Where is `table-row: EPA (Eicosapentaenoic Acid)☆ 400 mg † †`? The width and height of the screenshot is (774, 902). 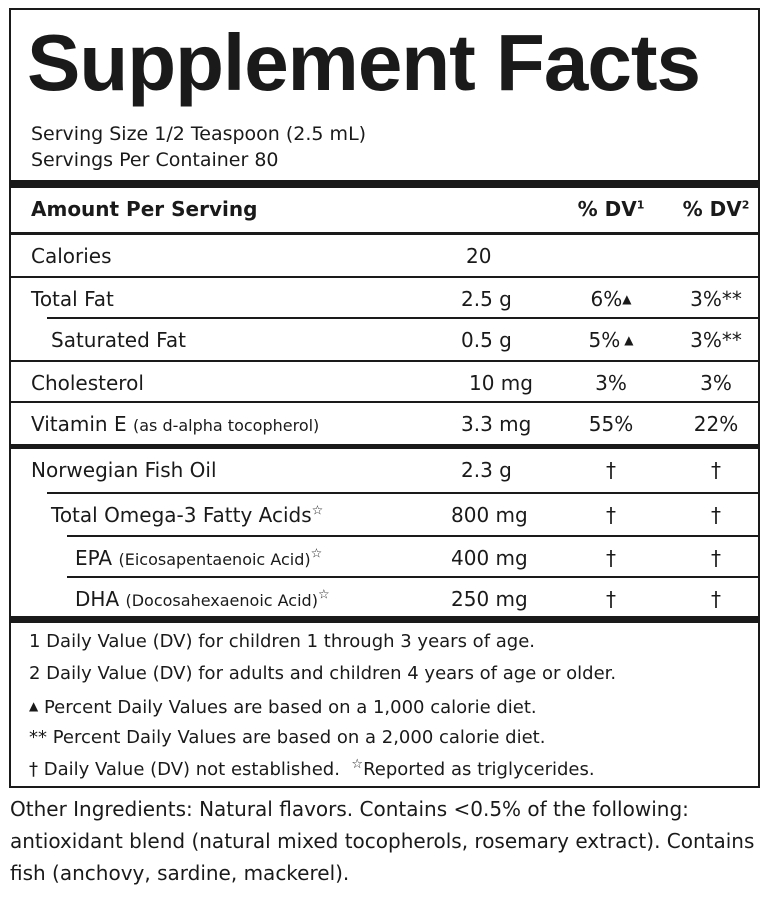 table-row: EPA (Eicosapentaenoic Acid)☆ 400 mg † † is located at coordinates (384, 557).